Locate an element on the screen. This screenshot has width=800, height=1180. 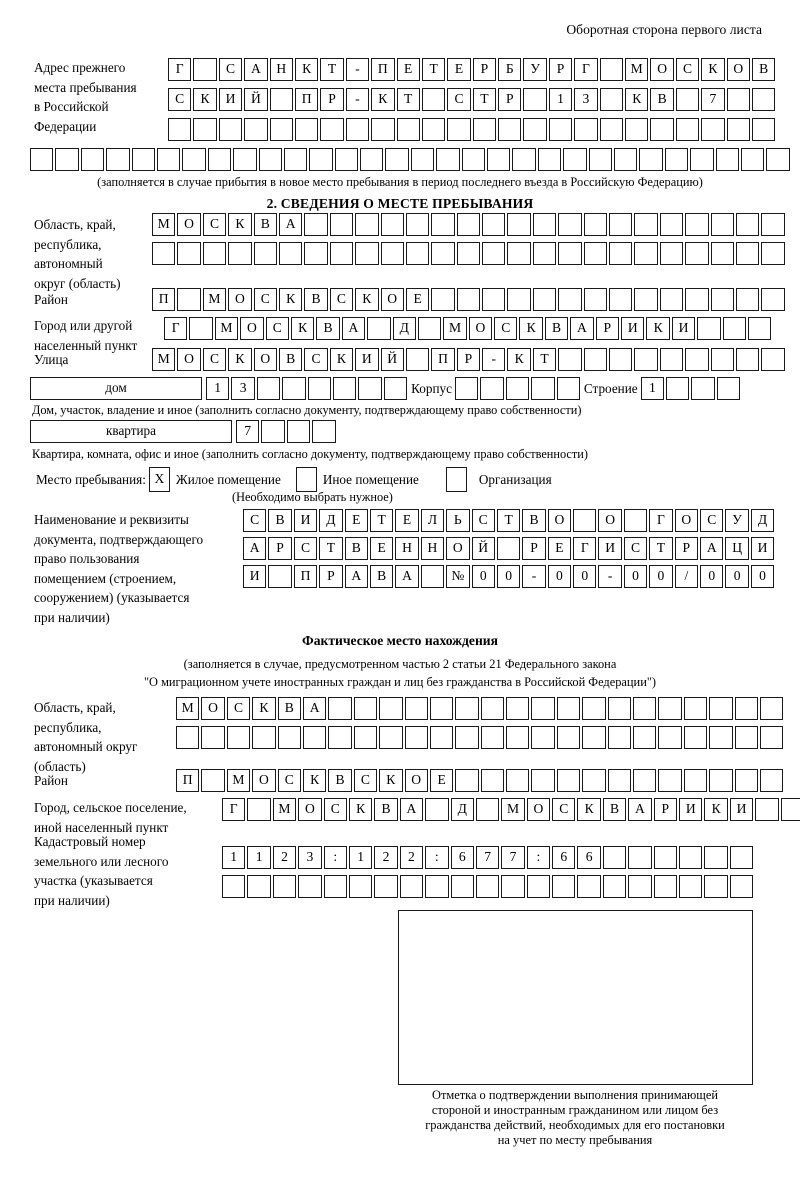
al-city-cell-7: А is located at coordinates (411, 810).